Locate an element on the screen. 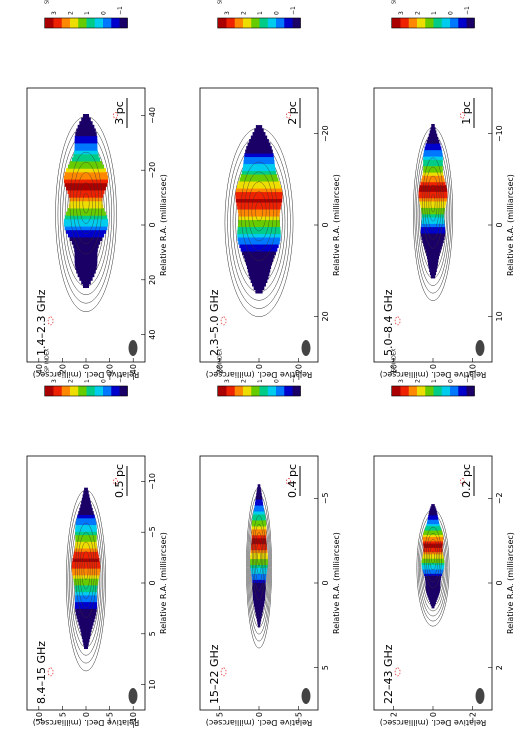 The width and height of the screenshot is (526, 734). scalebar-label: 0.5 pc is located at coordinates (119, 481).